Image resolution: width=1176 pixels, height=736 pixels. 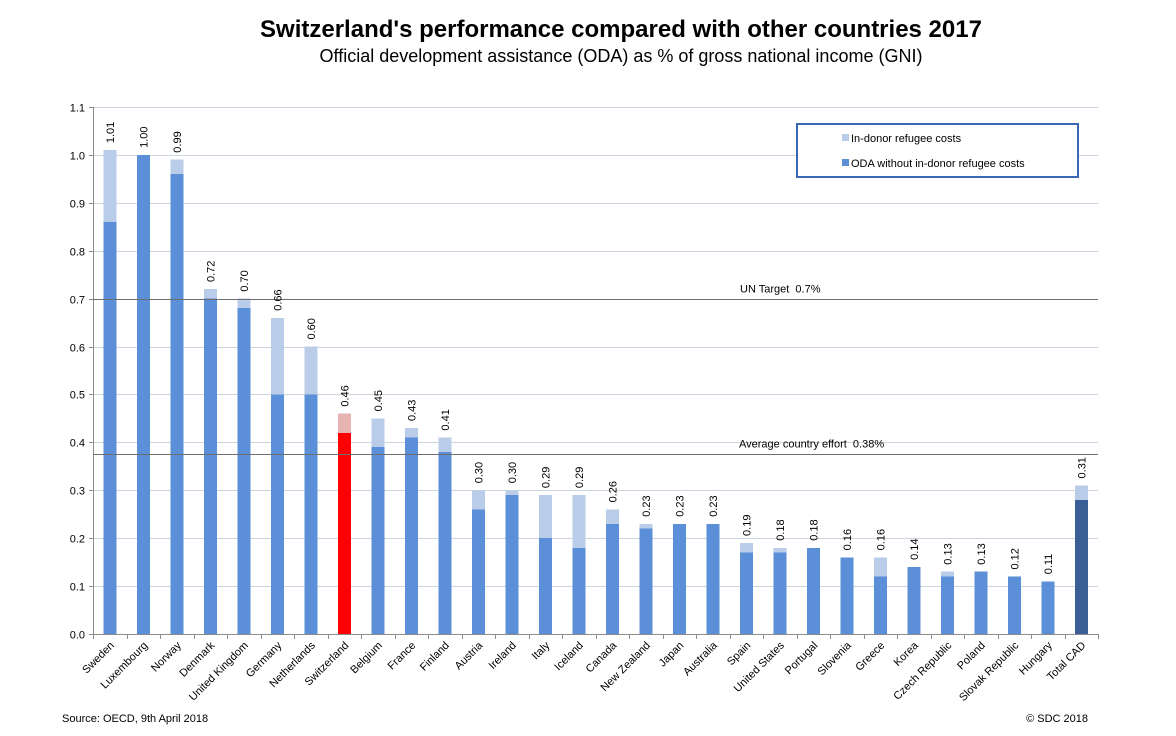 I want to click on x-tick-label-iceland: Iceland, so click(x=569, y=657).